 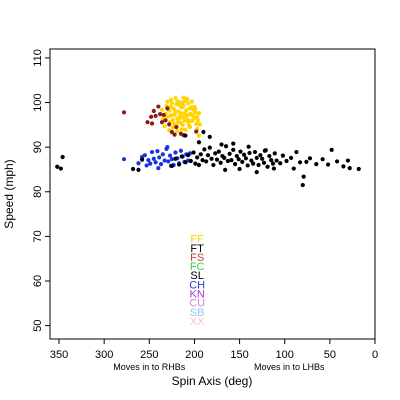 What do you see at coordinates (197, 294) in the screenshot?
I see `legend-item-kn: KN` at bounding box center [197, 294].